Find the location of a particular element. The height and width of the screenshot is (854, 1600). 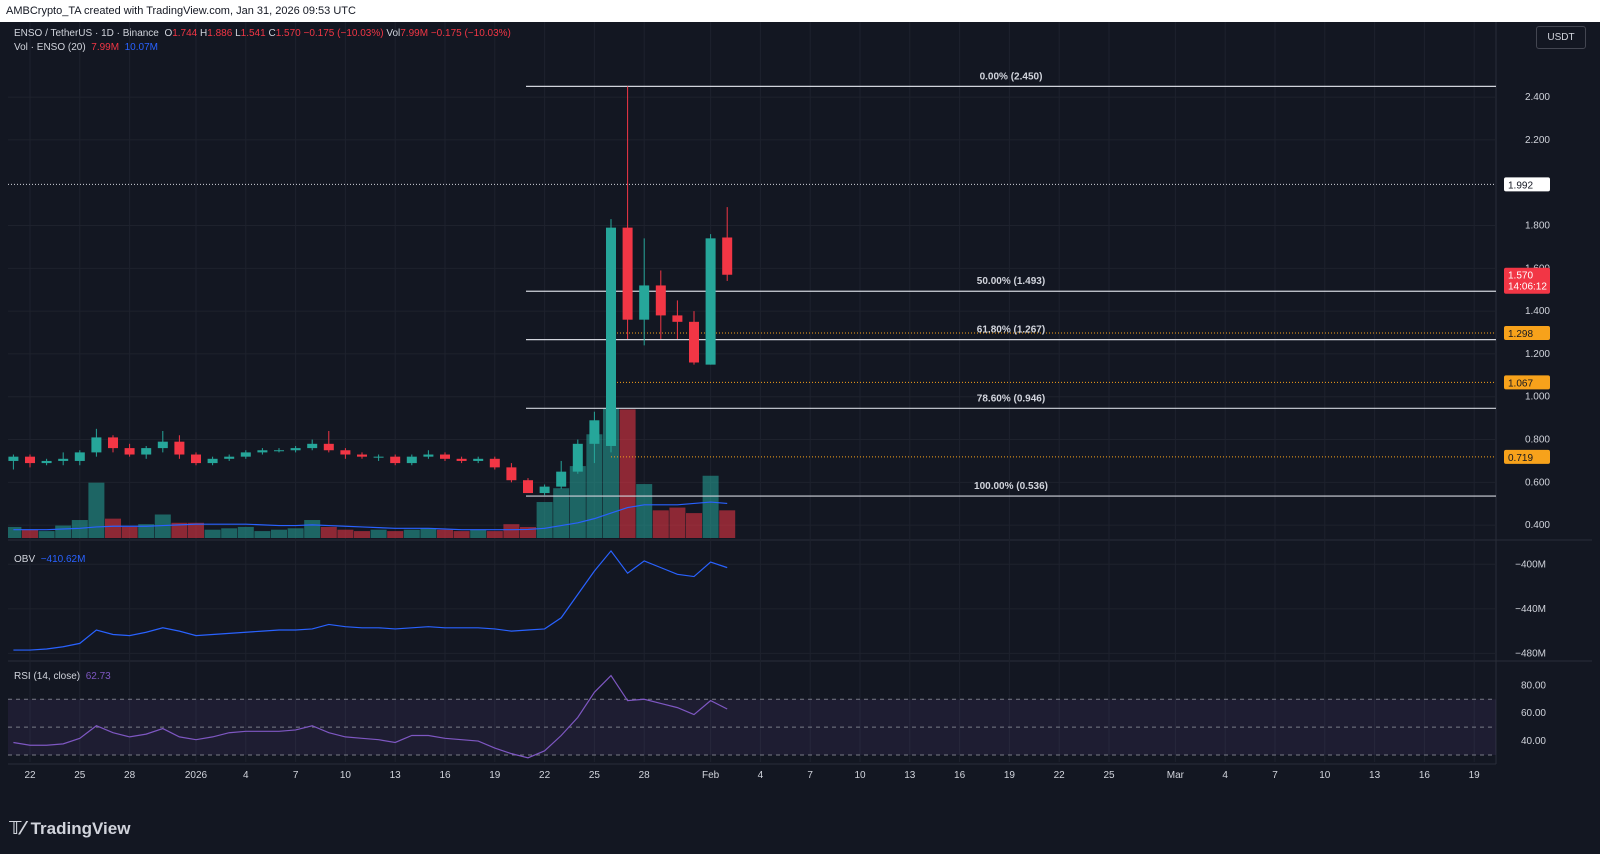

currency-button: USDT is located at coordinates (1561, 37).